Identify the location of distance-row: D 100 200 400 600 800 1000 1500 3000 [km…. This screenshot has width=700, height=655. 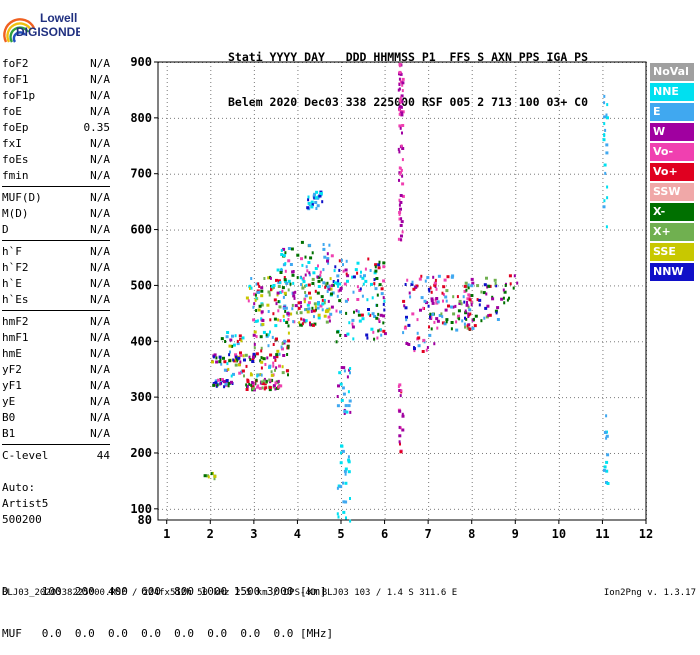
(164, 591).